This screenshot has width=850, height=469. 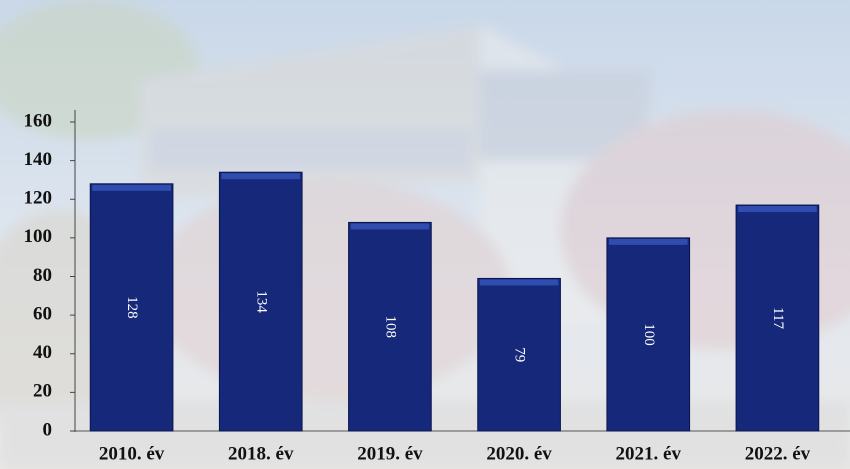 What do you see at coordinates (38, 120) in the screenshot?
I see `y-tick-label: 160` at bounding box center [38, 120].